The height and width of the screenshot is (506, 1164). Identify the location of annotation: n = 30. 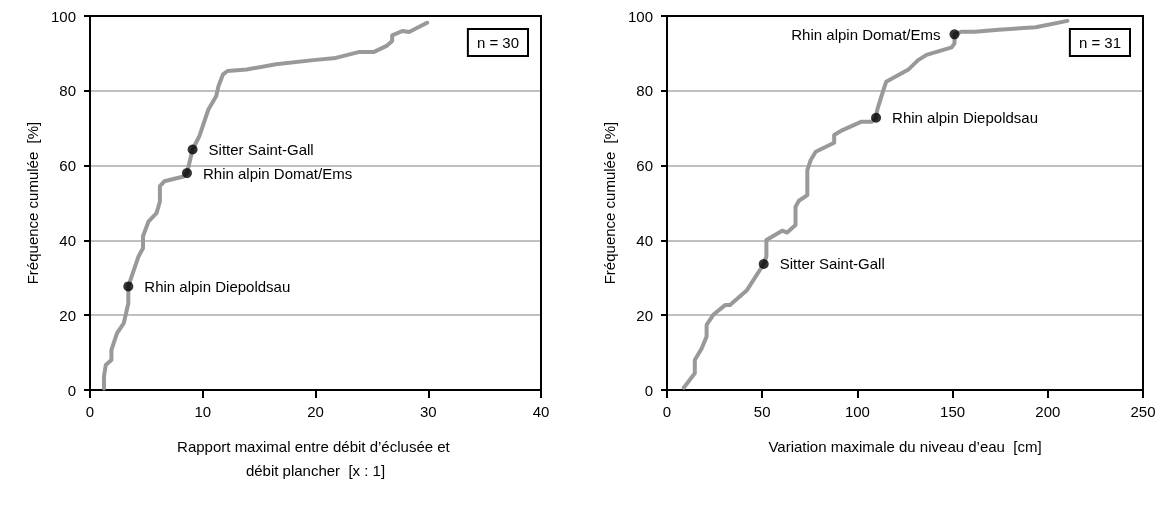
(497, 42).